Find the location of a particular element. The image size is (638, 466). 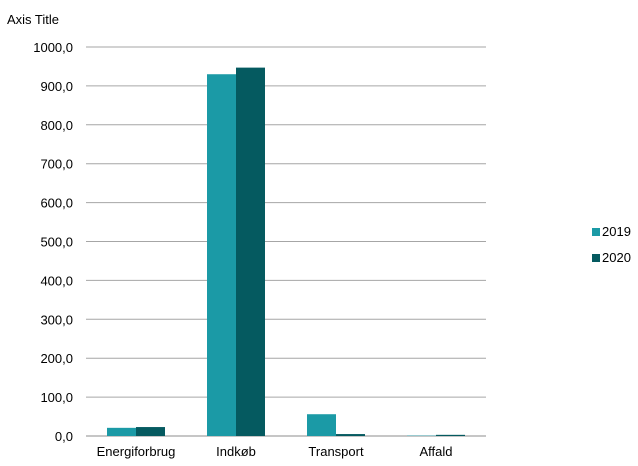

x-tick-label: Transport is located at coordinates (336, 451).